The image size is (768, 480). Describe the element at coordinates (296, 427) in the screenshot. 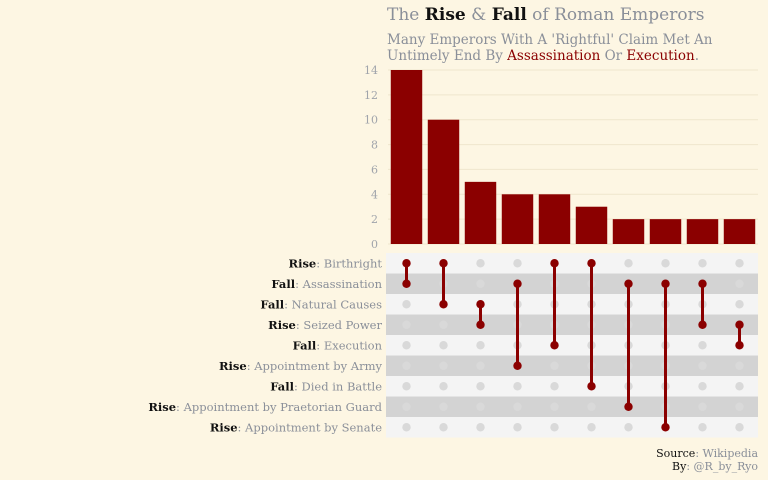

I see `set-label: Rise: Appointment by Senate` at that location.